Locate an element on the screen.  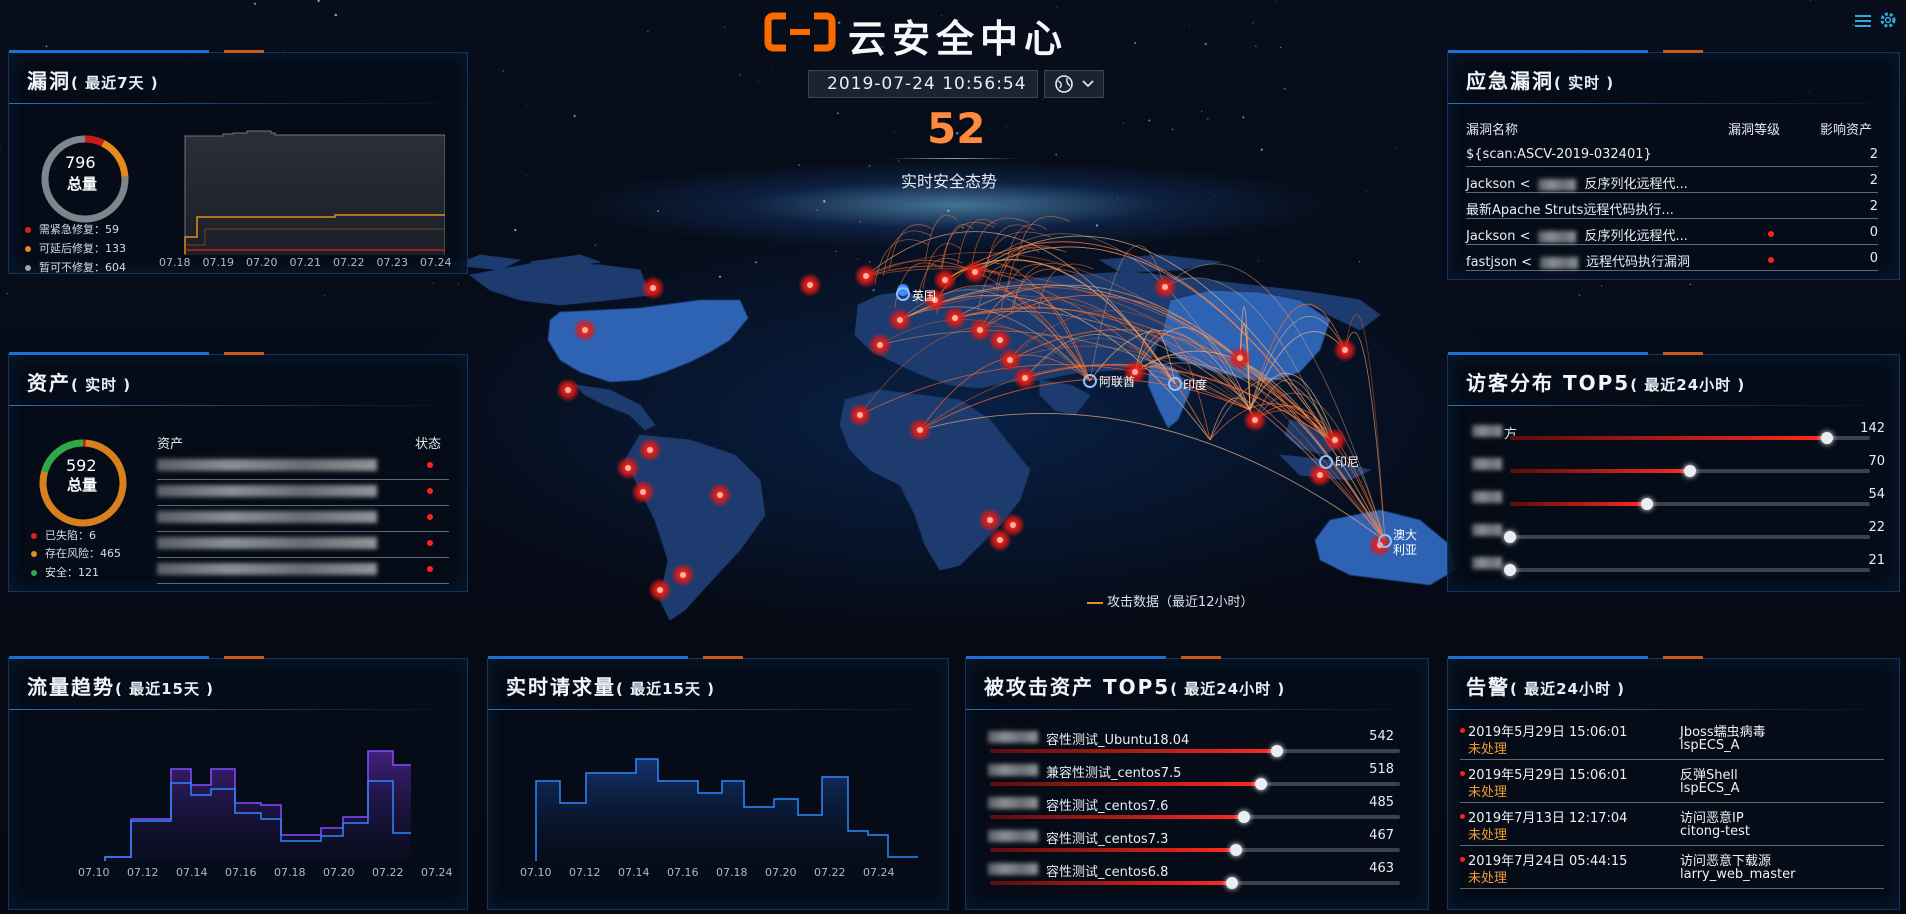
gear-icon is located at coordinates (1888, 20).